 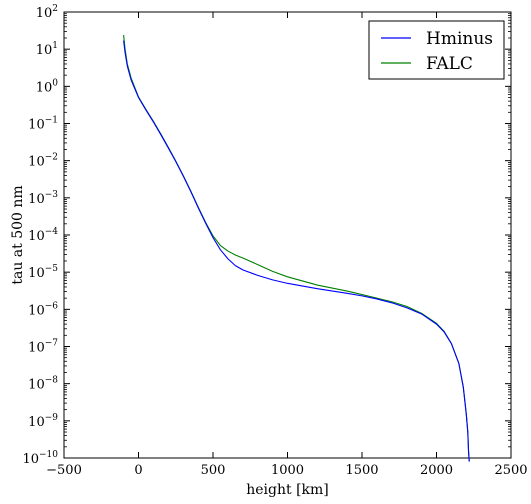 What do you see at coordinates (43, 198) in the screenshot?
I see `y-tick-label: 10⁻³` at bounding box center [43, 198].